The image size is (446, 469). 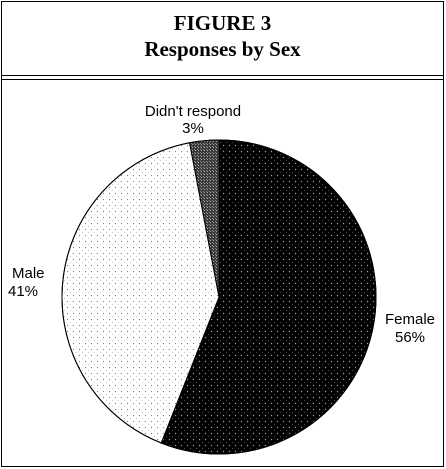 What do you see at coordinates (410, 337) in the screenshot?
I see `slice-value-female: 56%` at bounding box center [410, 337].